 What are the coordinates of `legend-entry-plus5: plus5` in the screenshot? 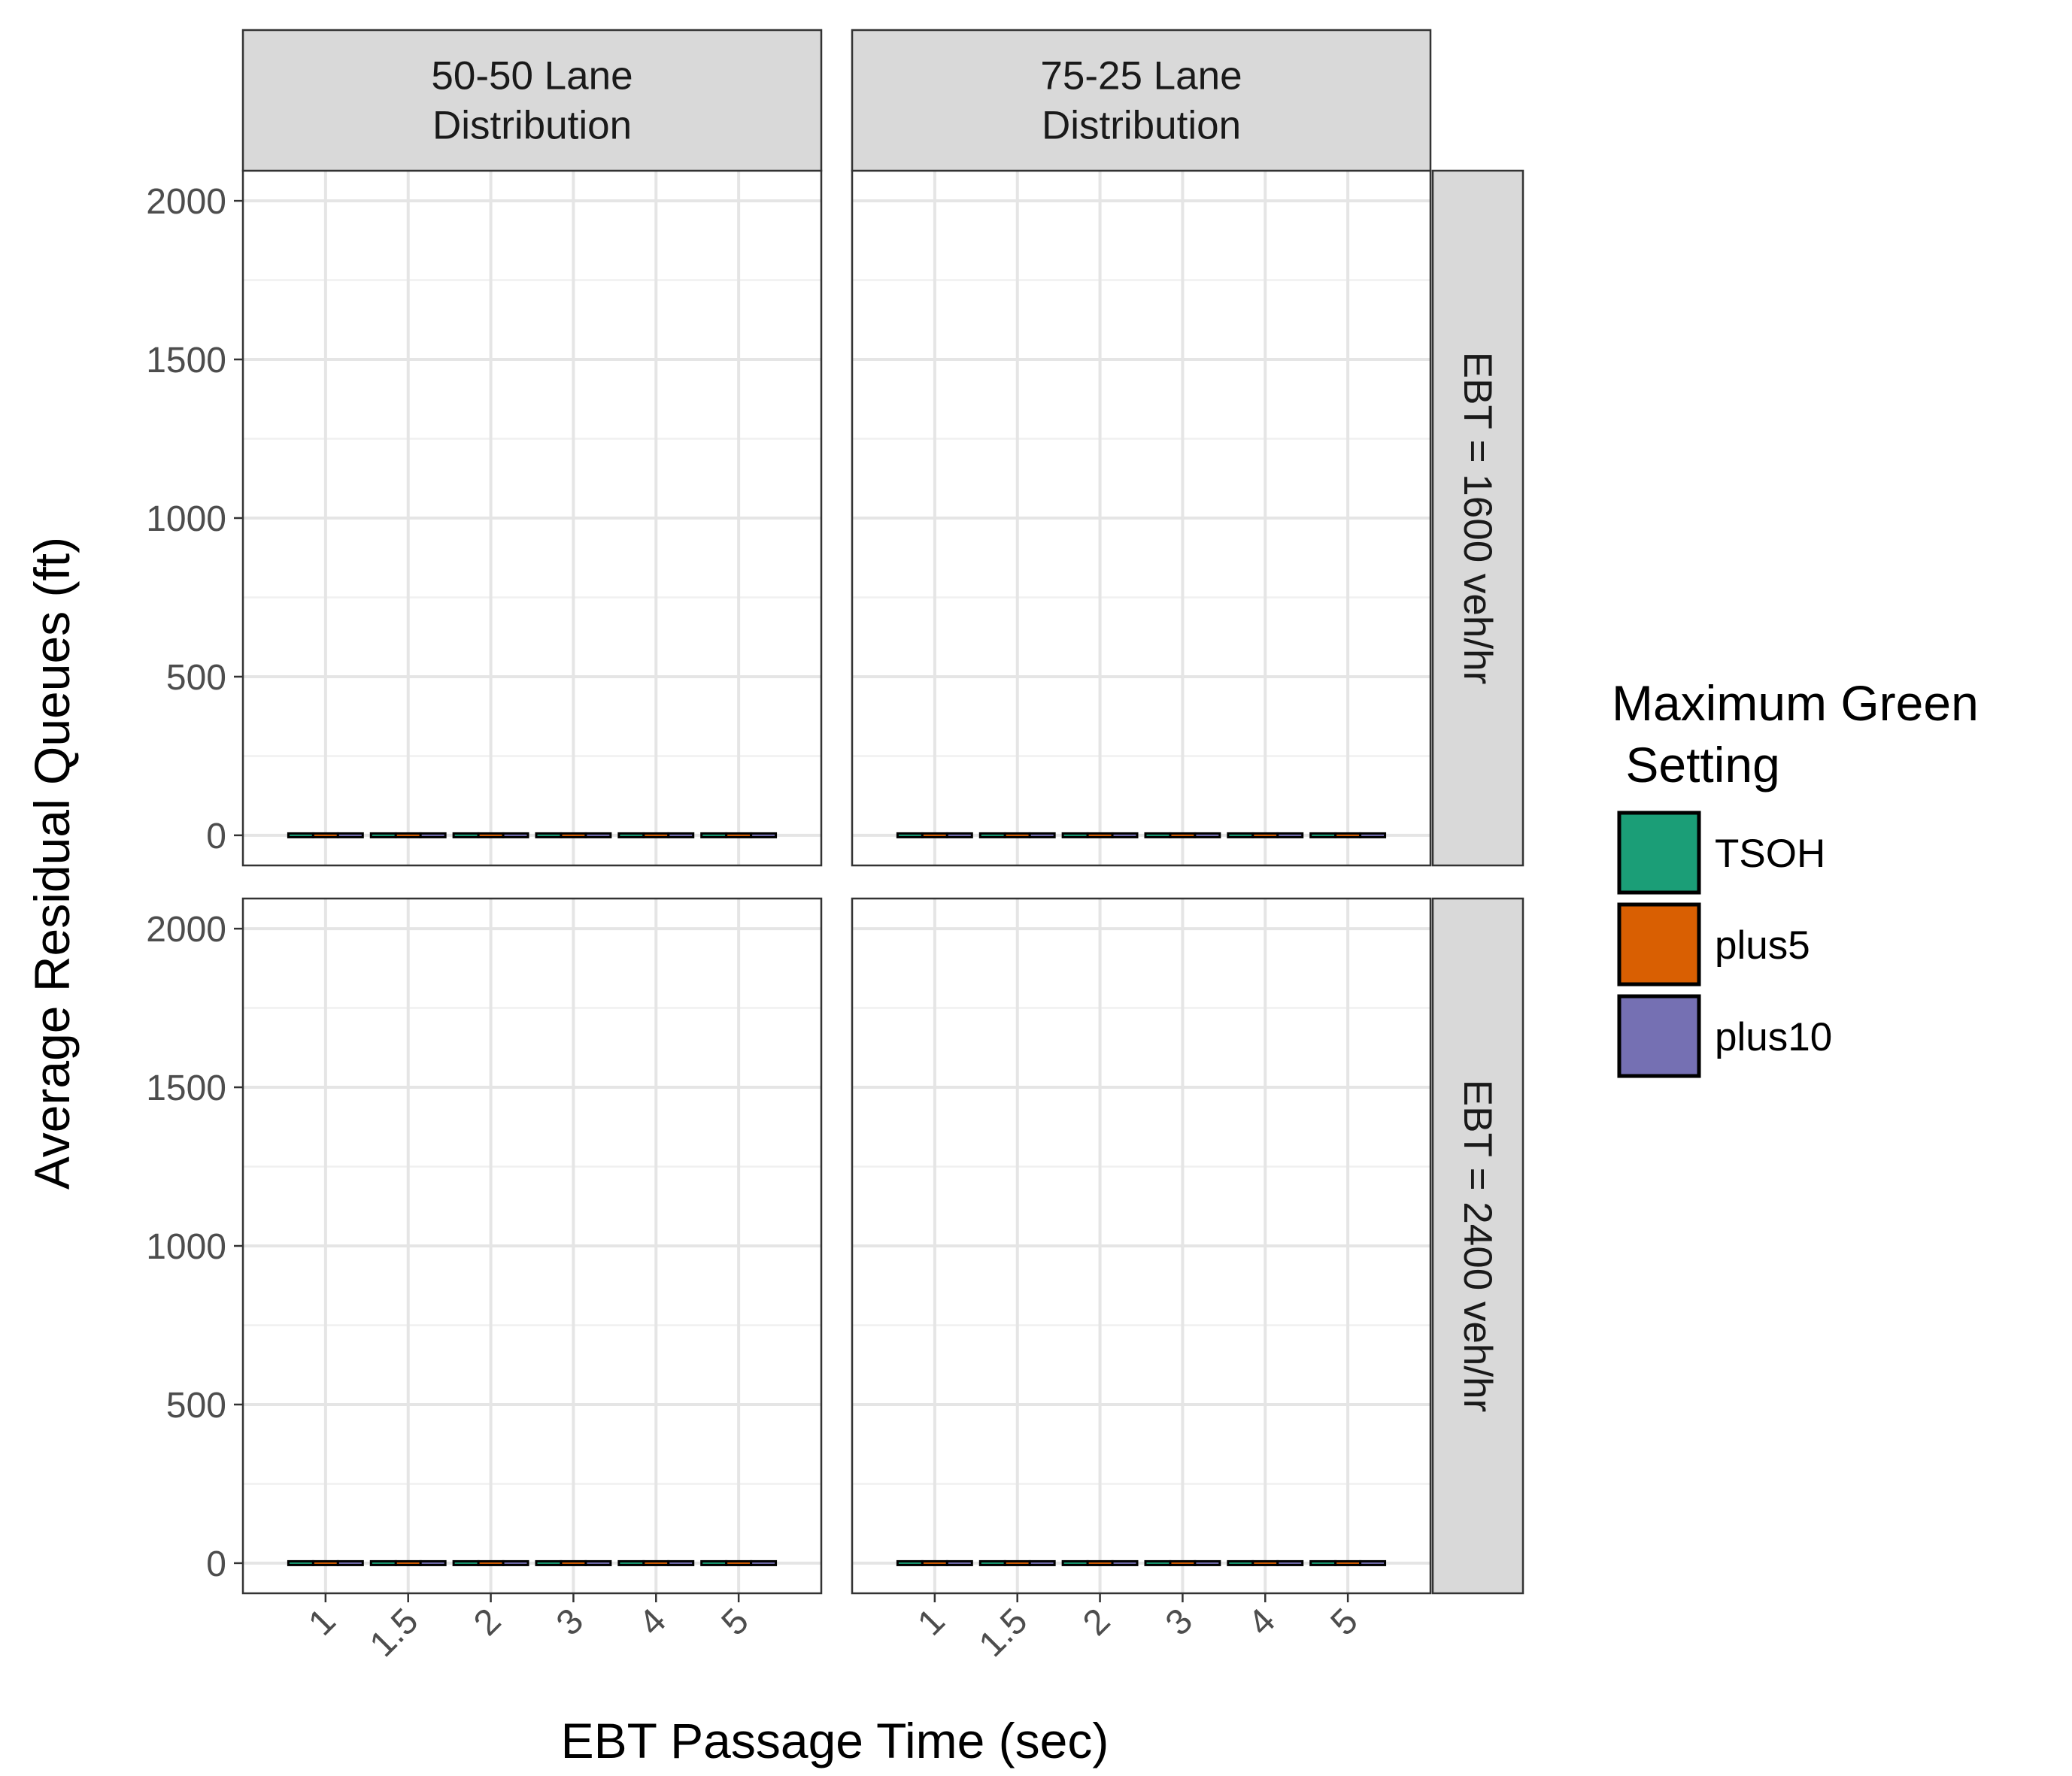 It's located at (1714, 944).